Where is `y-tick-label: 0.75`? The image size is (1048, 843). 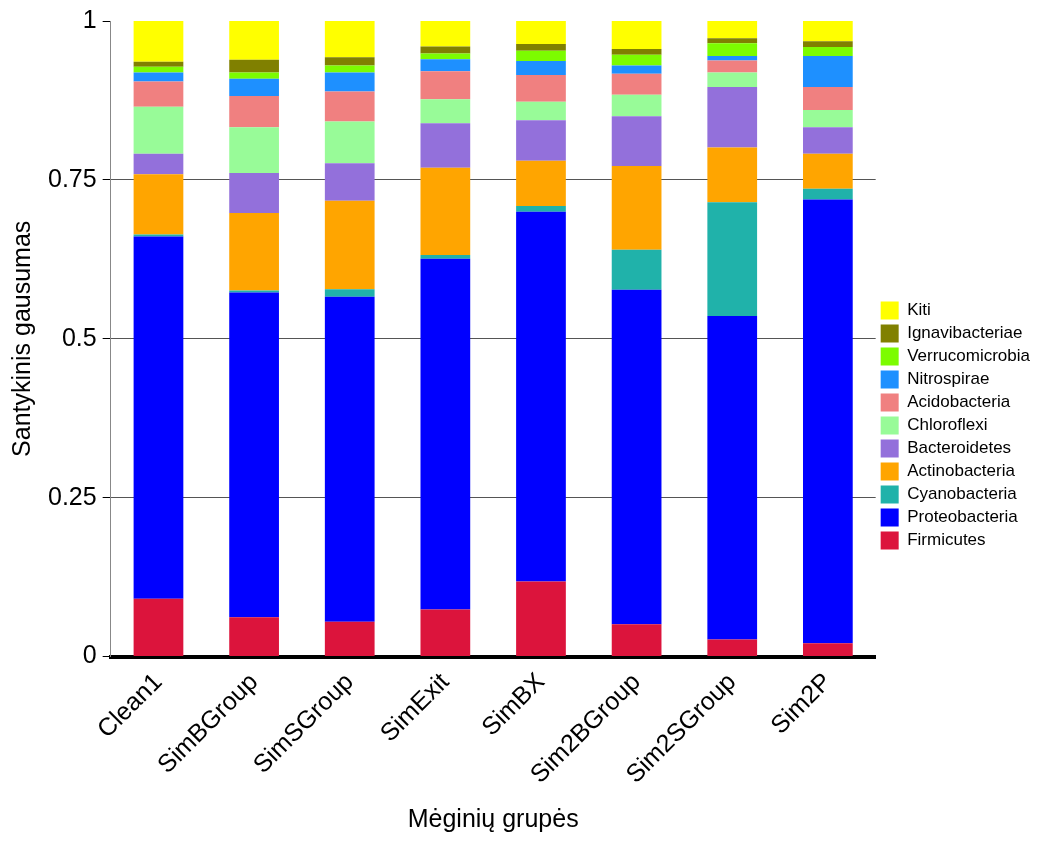
y-tick-label: 0.75 is located at coordinates (72, 177).